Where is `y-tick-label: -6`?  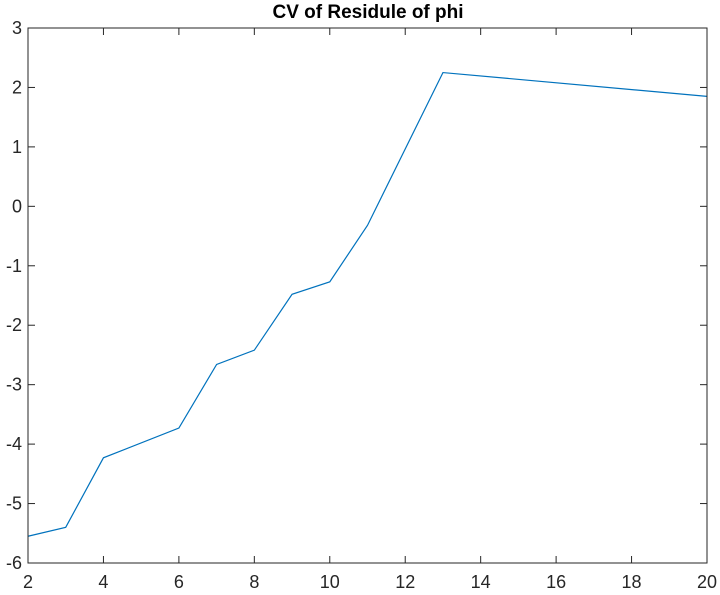
y-tick-label: -6 is located at coordinates (14, 563).